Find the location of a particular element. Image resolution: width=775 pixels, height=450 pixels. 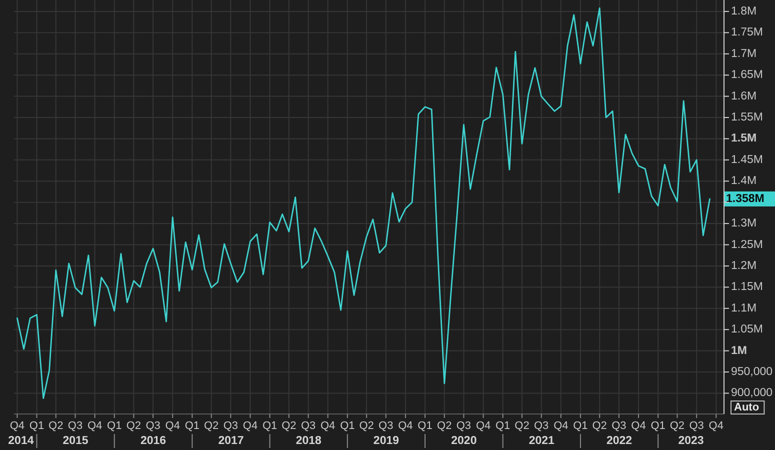

y-tick-label: 1.65M is located at coordinates (747, 75).